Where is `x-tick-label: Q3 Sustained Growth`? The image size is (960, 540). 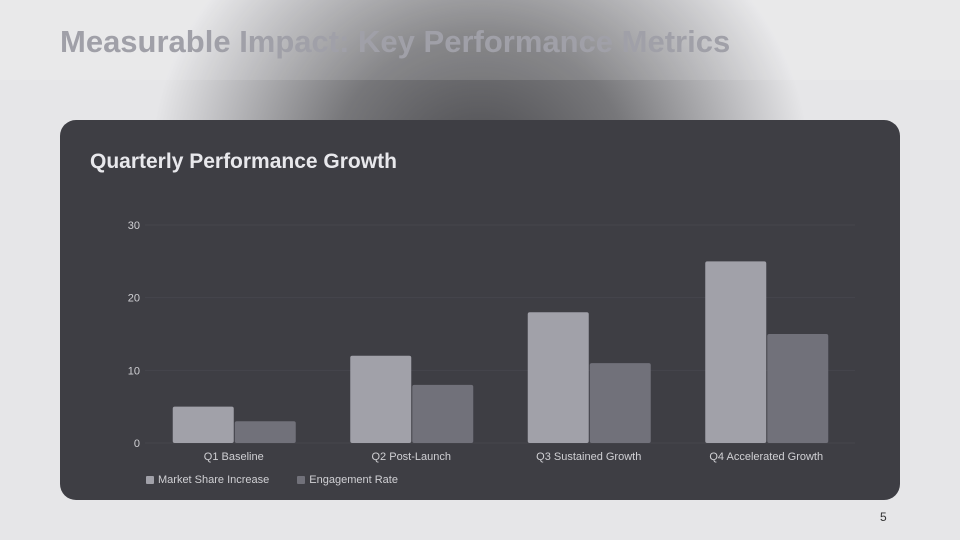 x-tick-label: Q3 Sustained Growth is located at coordinates (588, 457).